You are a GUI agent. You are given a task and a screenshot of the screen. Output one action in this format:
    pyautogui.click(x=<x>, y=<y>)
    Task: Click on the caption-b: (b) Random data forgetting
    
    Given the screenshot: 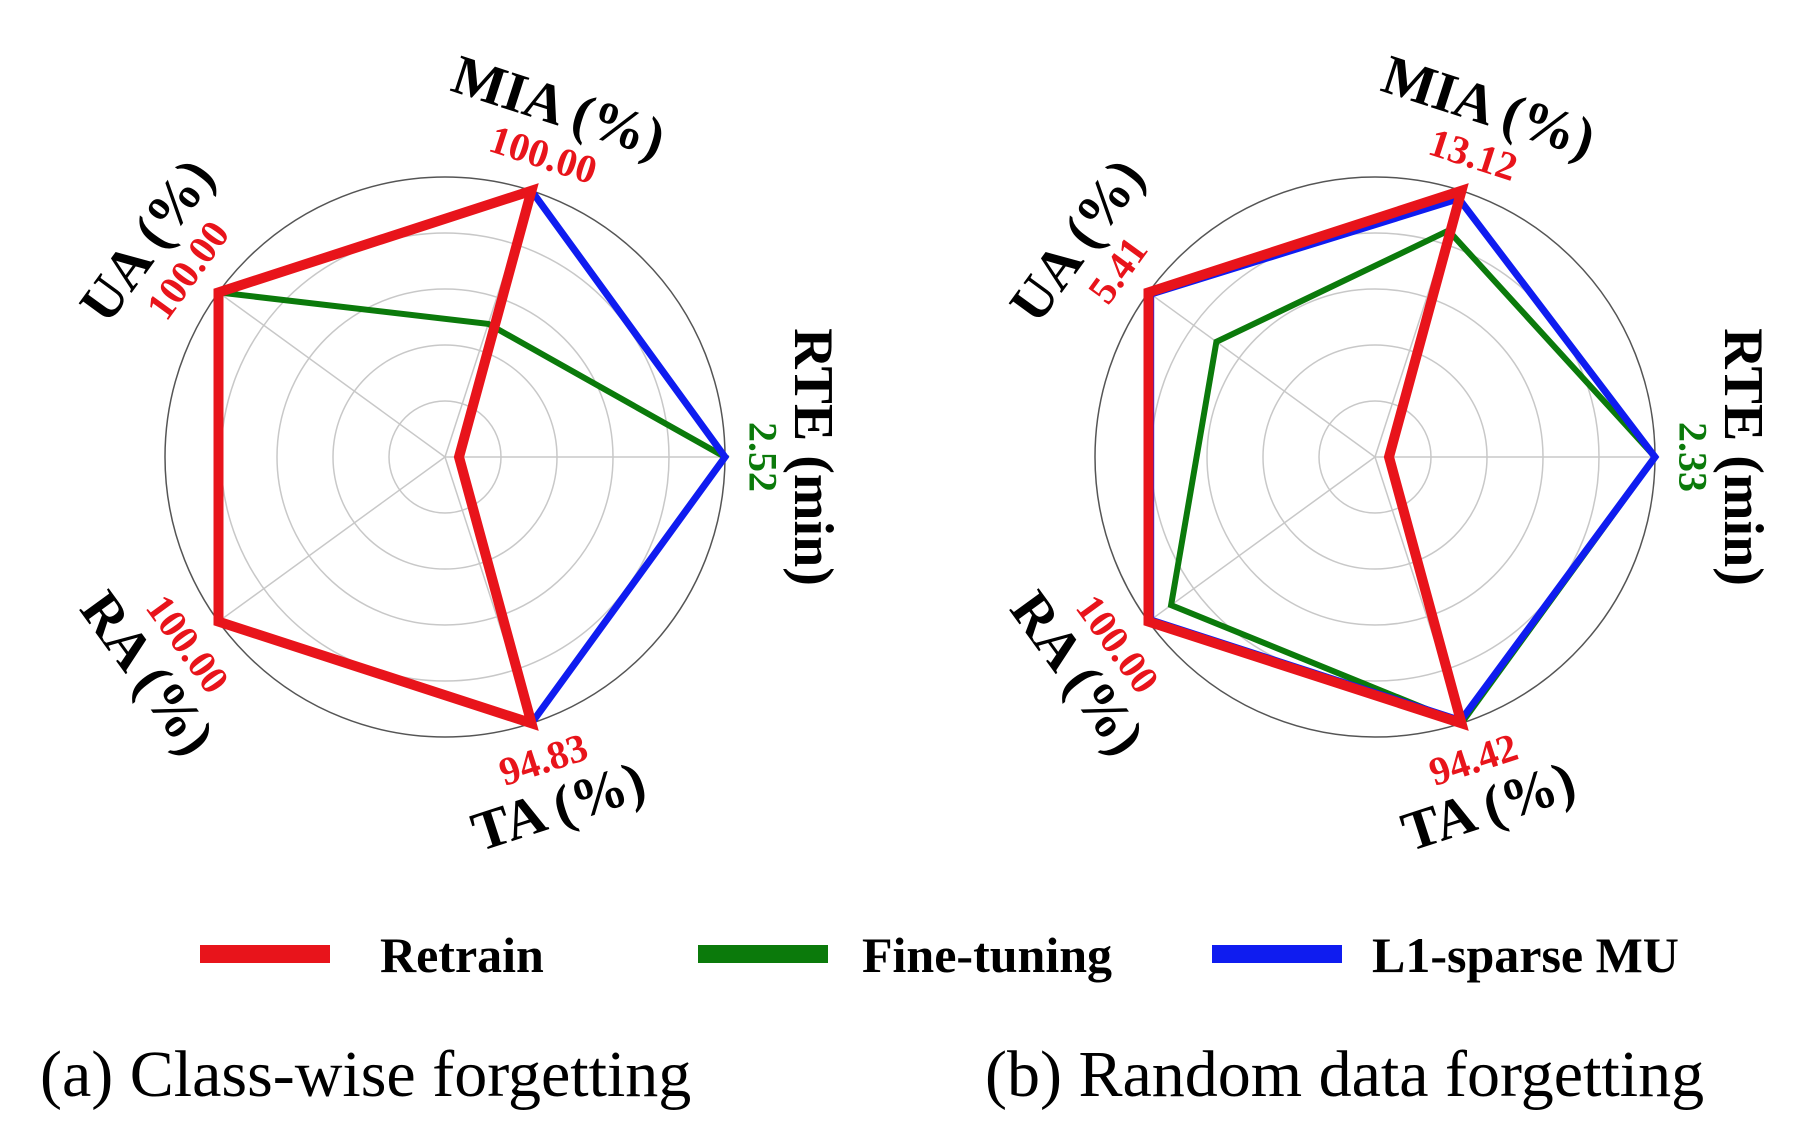 What is the action you would take?
    pyautogui.click(x=1344, y=1074)
    